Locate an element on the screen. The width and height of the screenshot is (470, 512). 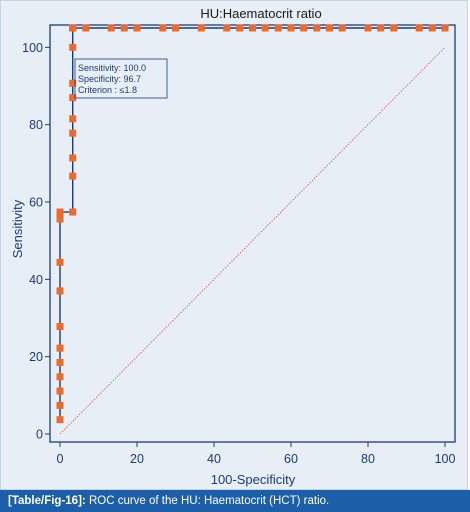
caption-label: [Table/Fig-16]: is located at coordinates (47, 501).